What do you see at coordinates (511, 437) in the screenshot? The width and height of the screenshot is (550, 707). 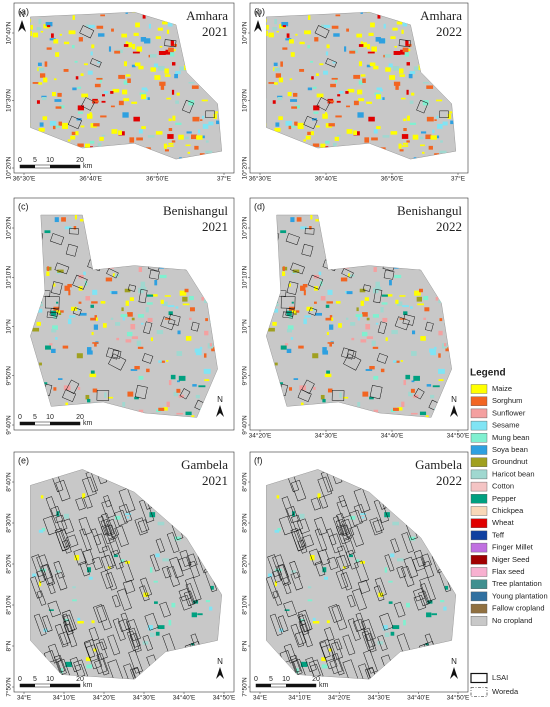 I see `legend-label: Mung bean` at bounding box center [511, 437].